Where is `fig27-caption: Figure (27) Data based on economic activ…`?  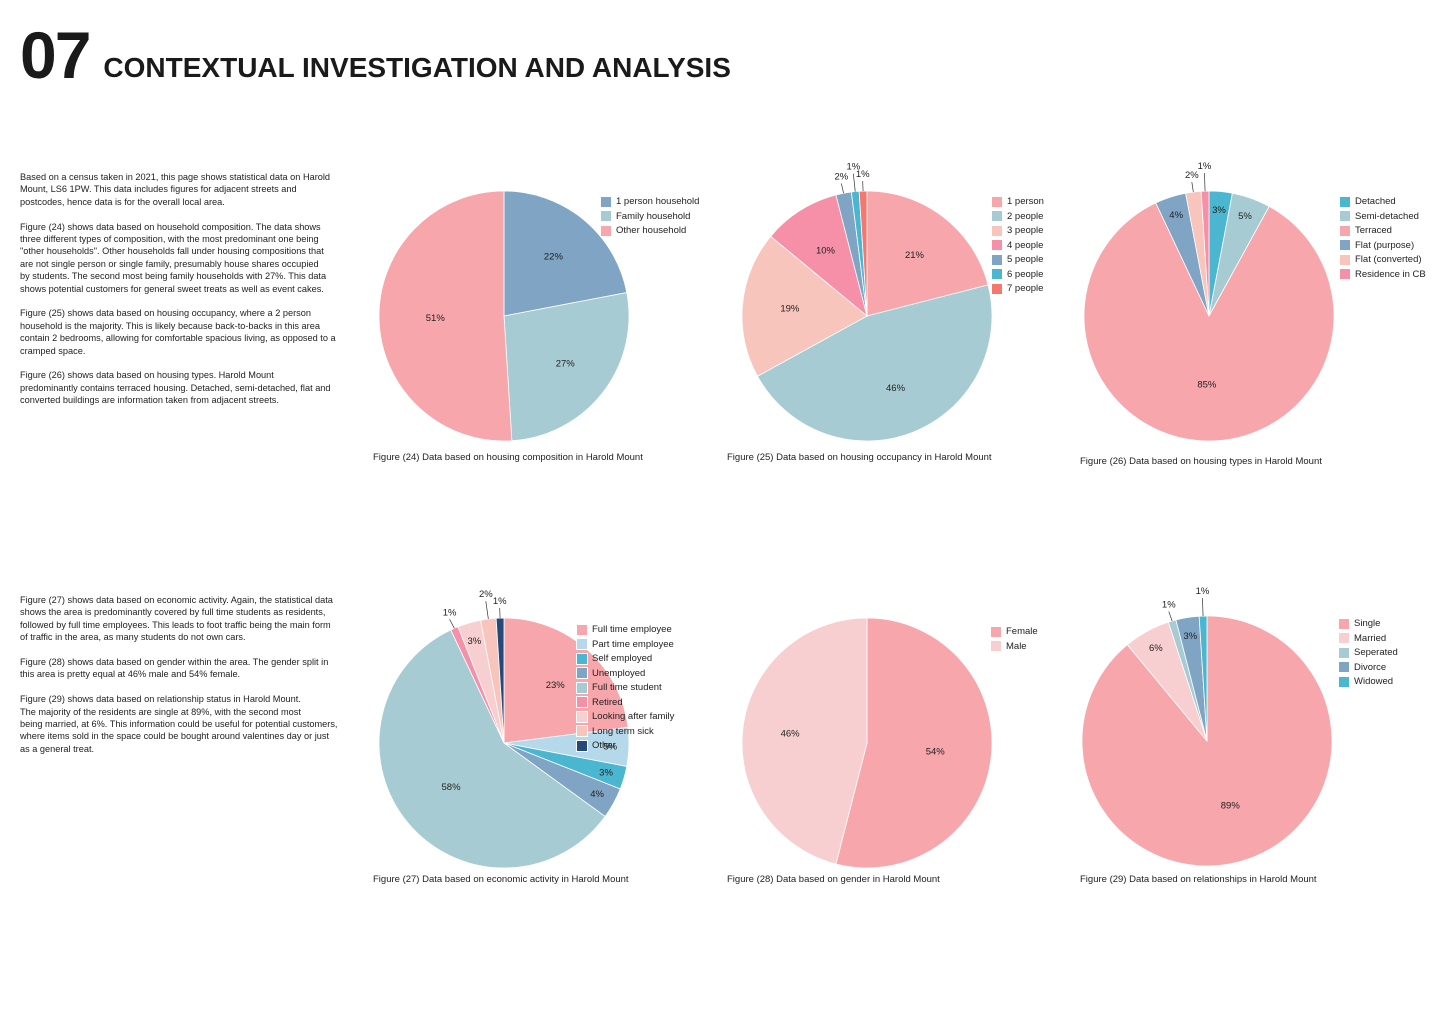 fig27-caption: Figure (27) Data based on economic activ… is located at coordinates (501, 879).